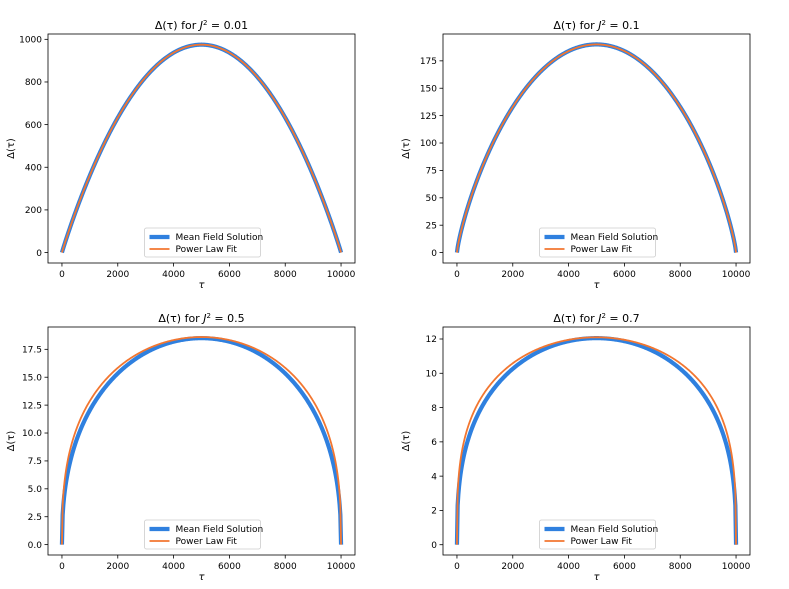 The width and height of the screenshot is (789, 589). What do you see at coordinates (30, 41) in the screenshot?
I see `y-tick-label: 1000` at bounding box center [30, 41].